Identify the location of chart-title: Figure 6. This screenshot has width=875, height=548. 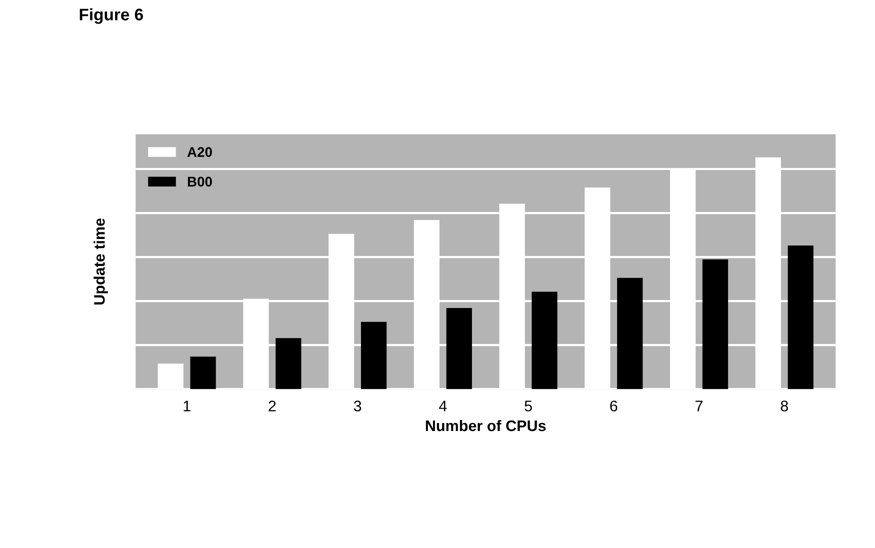
(111, 16).